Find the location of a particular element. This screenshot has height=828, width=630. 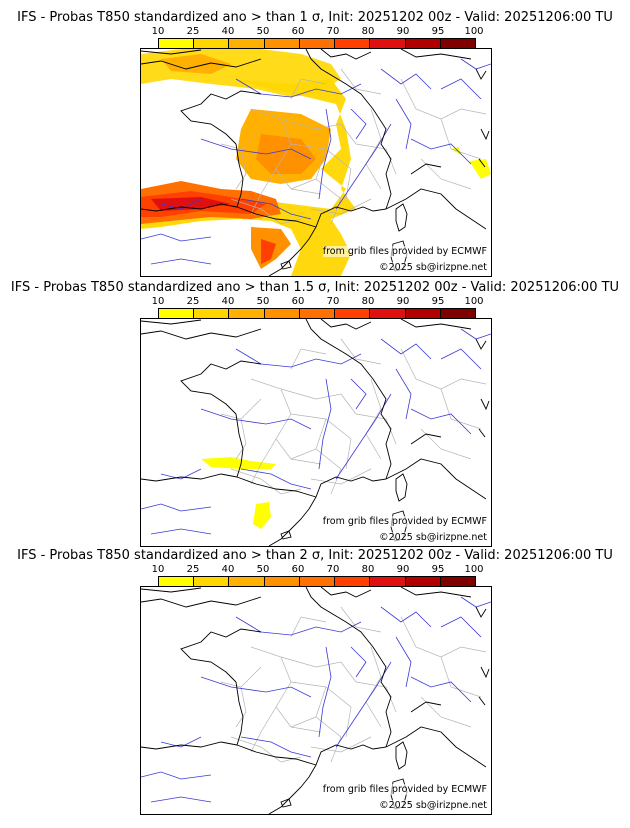

probability-field is located at coordinates (238, 493).